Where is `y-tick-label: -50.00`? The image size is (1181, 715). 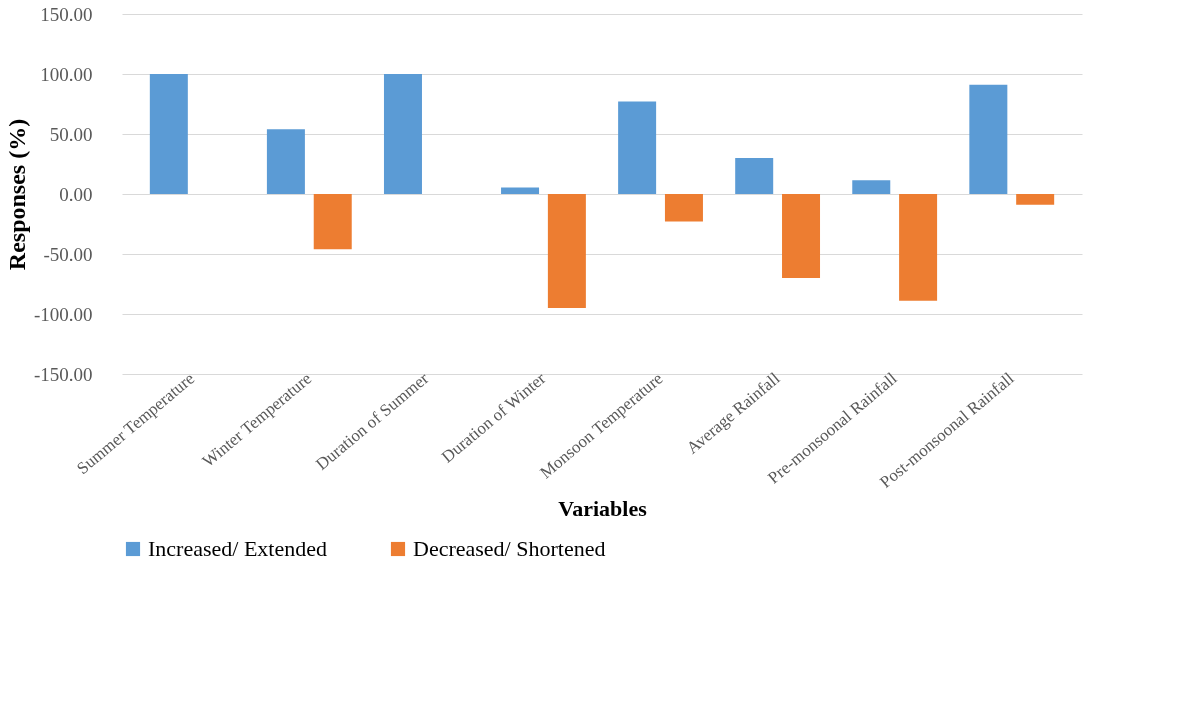
y-tick-label: -50.00 is located at coordinates (68, 254).